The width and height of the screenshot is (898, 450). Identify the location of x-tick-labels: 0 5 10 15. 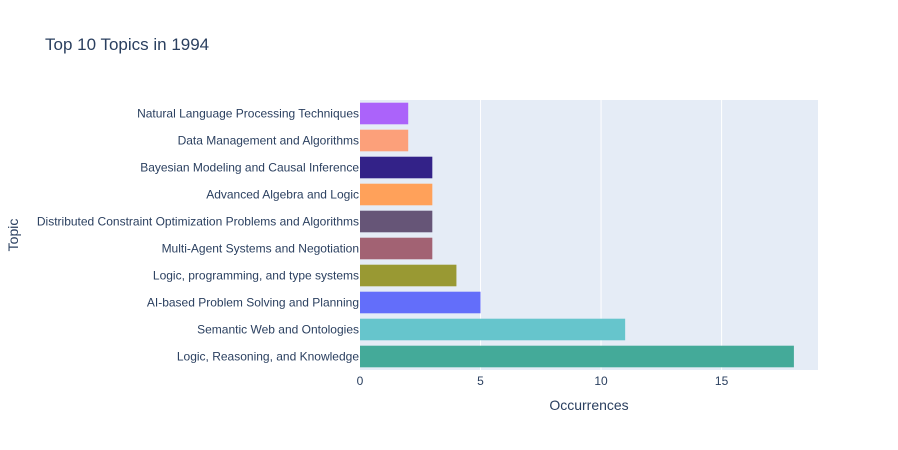
(543, 381).